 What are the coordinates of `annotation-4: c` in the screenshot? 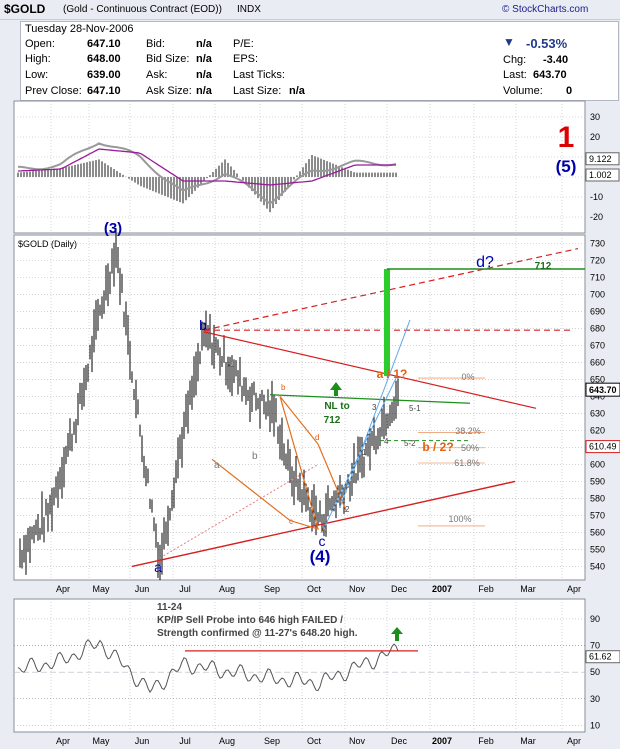 It's located at (322, 541).